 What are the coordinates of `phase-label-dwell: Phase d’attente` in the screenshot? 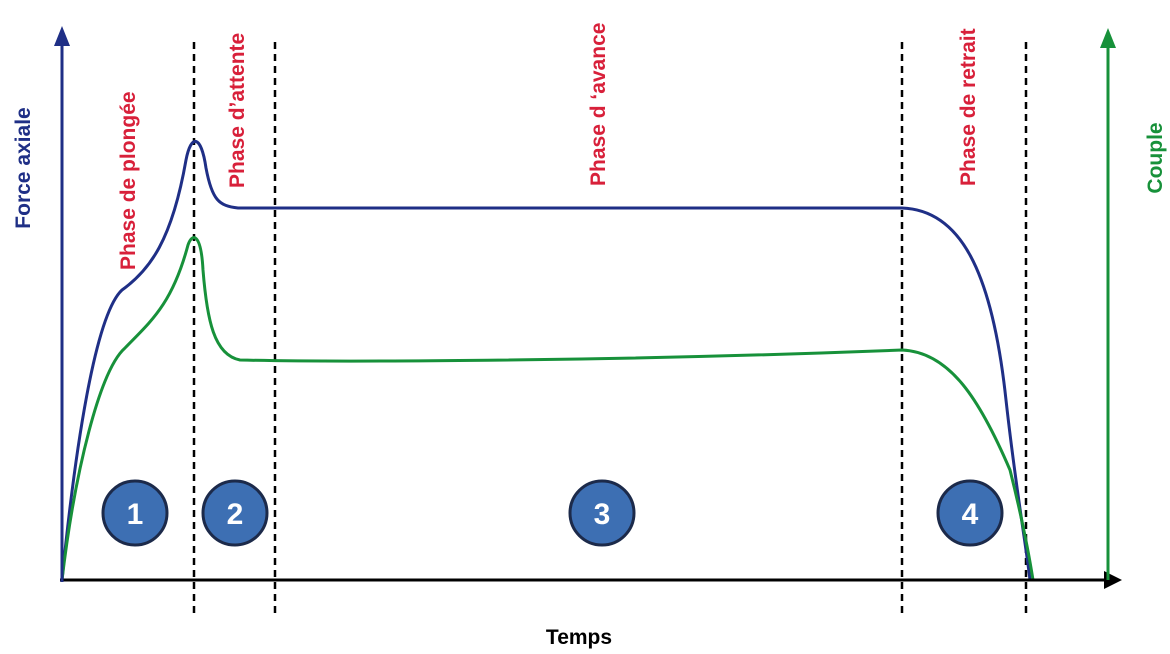 It's located at (237, 110).